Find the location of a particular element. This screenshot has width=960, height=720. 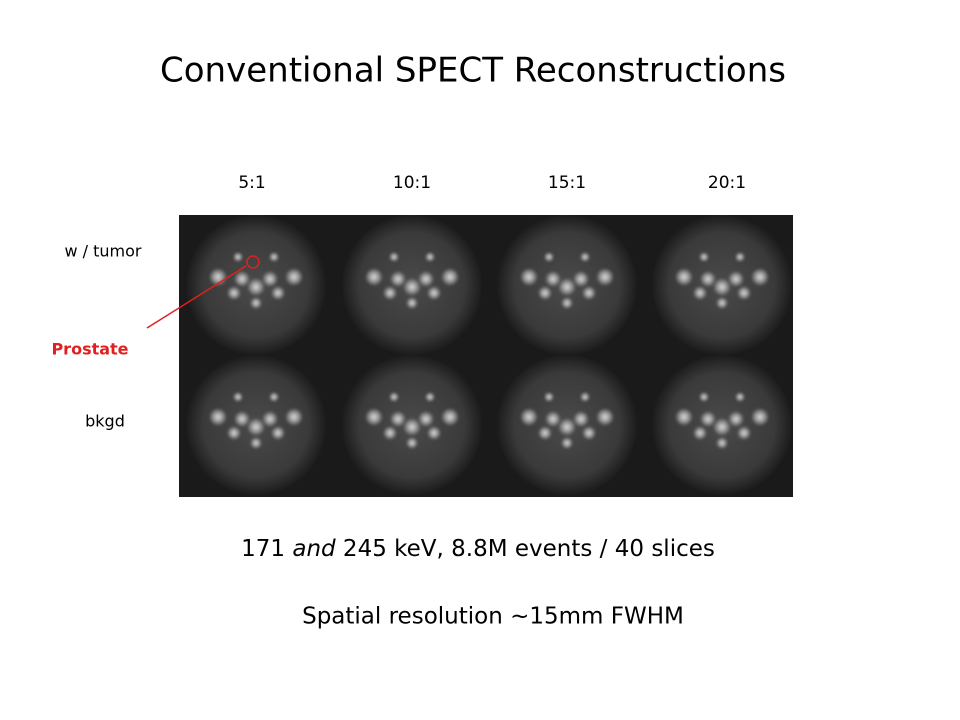

annotation-arrow is located at coordinates (196, 297).